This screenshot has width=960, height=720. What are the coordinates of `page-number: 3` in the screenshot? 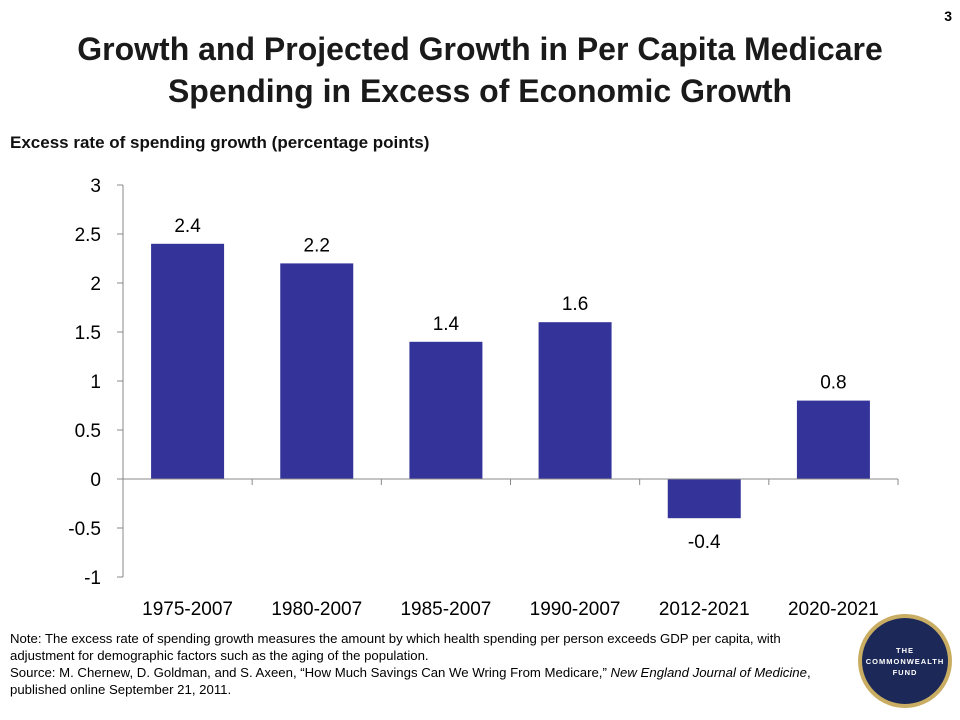 It's located at (948, 16).